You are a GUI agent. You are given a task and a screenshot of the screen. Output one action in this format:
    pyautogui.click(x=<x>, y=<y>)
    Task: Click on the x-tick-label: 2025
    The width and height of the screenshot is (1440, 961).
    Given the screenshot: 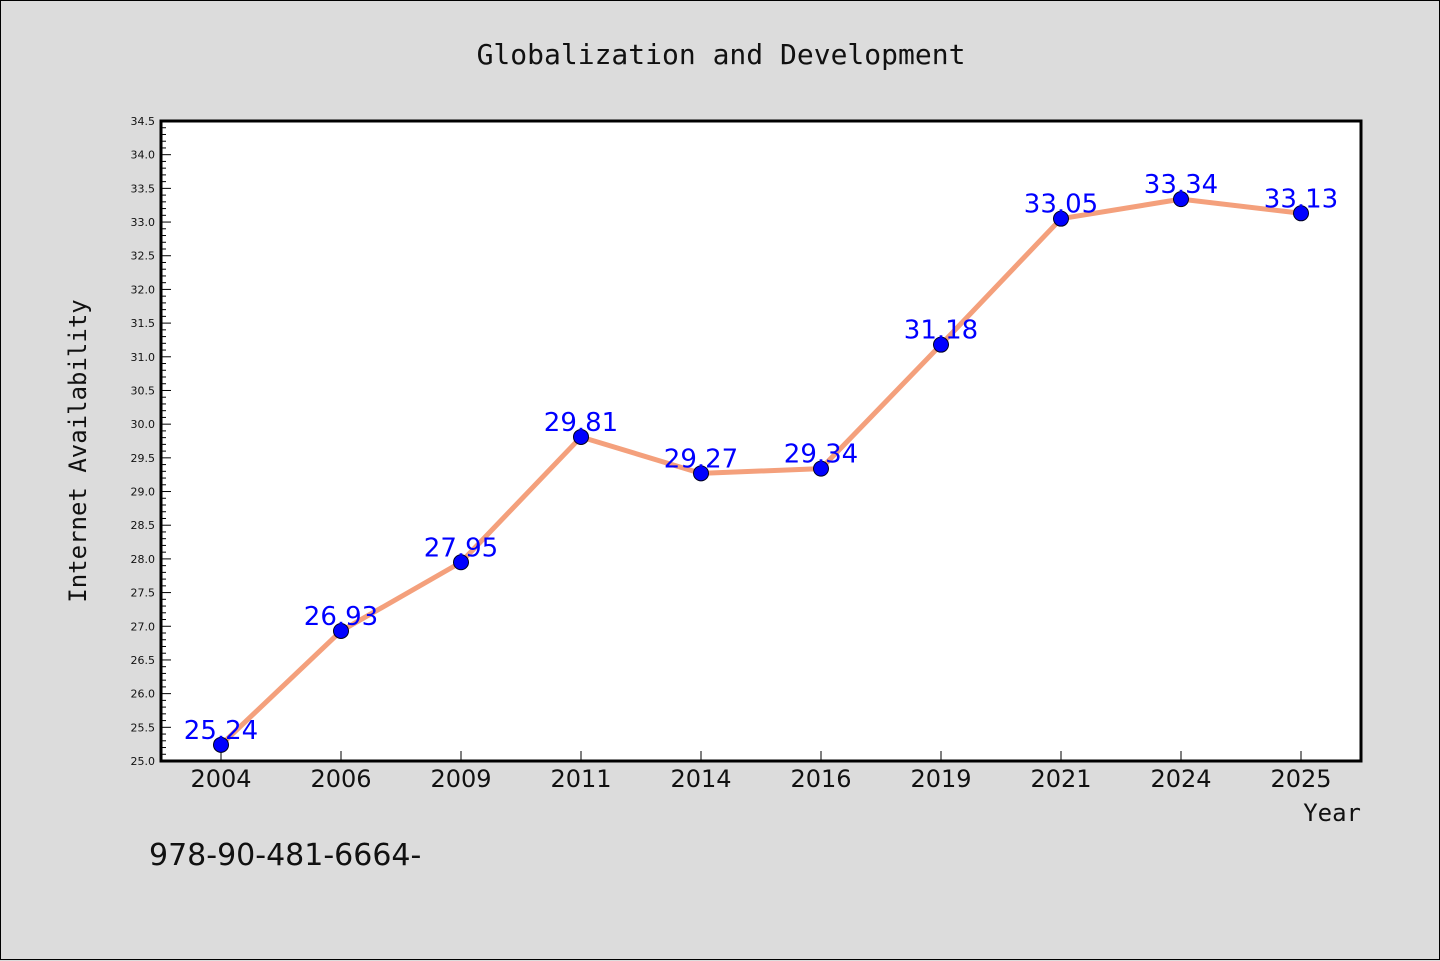 What is the action you would take?
    pyautogui.click(x=1300, y=779)
    